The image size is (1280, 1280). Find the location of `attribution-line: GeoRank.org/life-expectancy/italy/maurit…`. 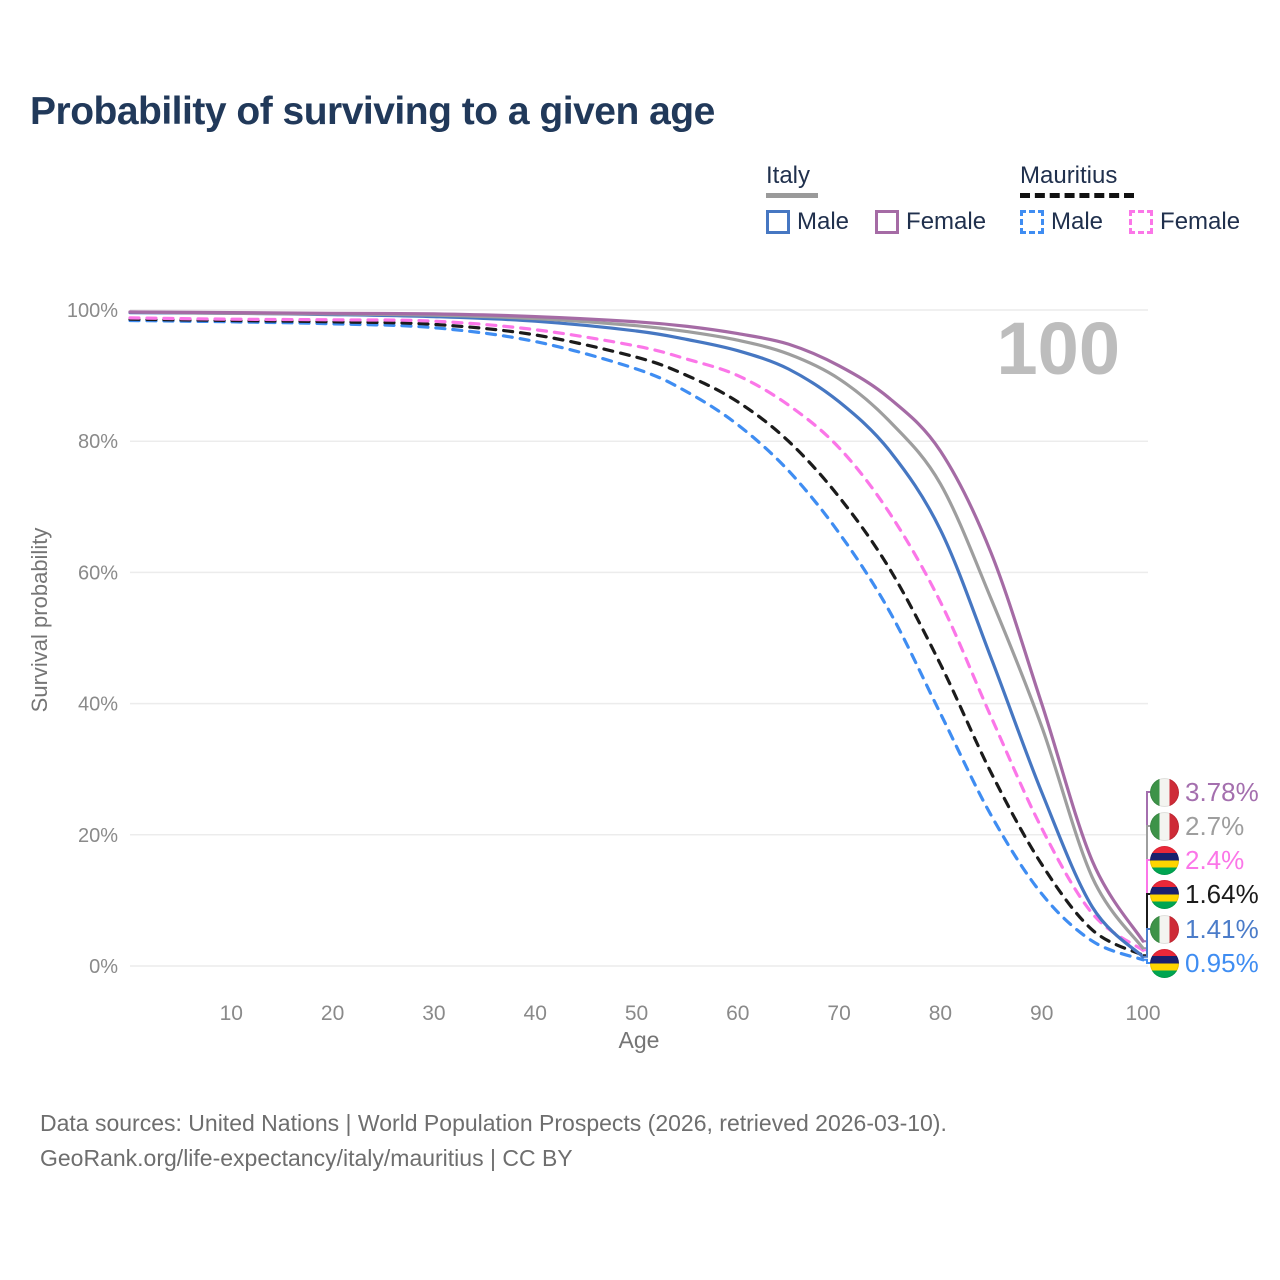

attribution-line: GeoRank.org/life-expectancy/italy/maurit… is located at coordinates (306, 1158).